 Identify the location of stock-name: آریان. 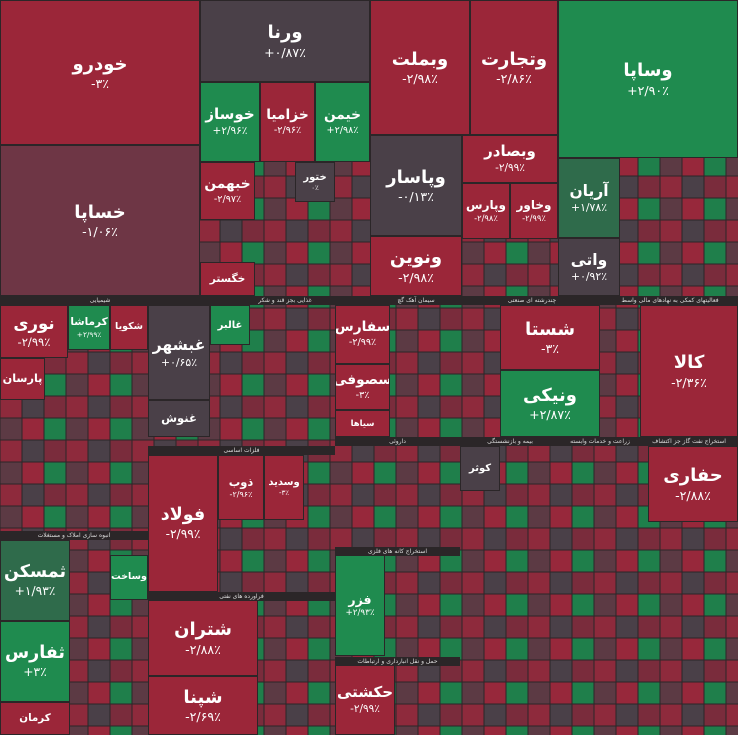
(589, 190).